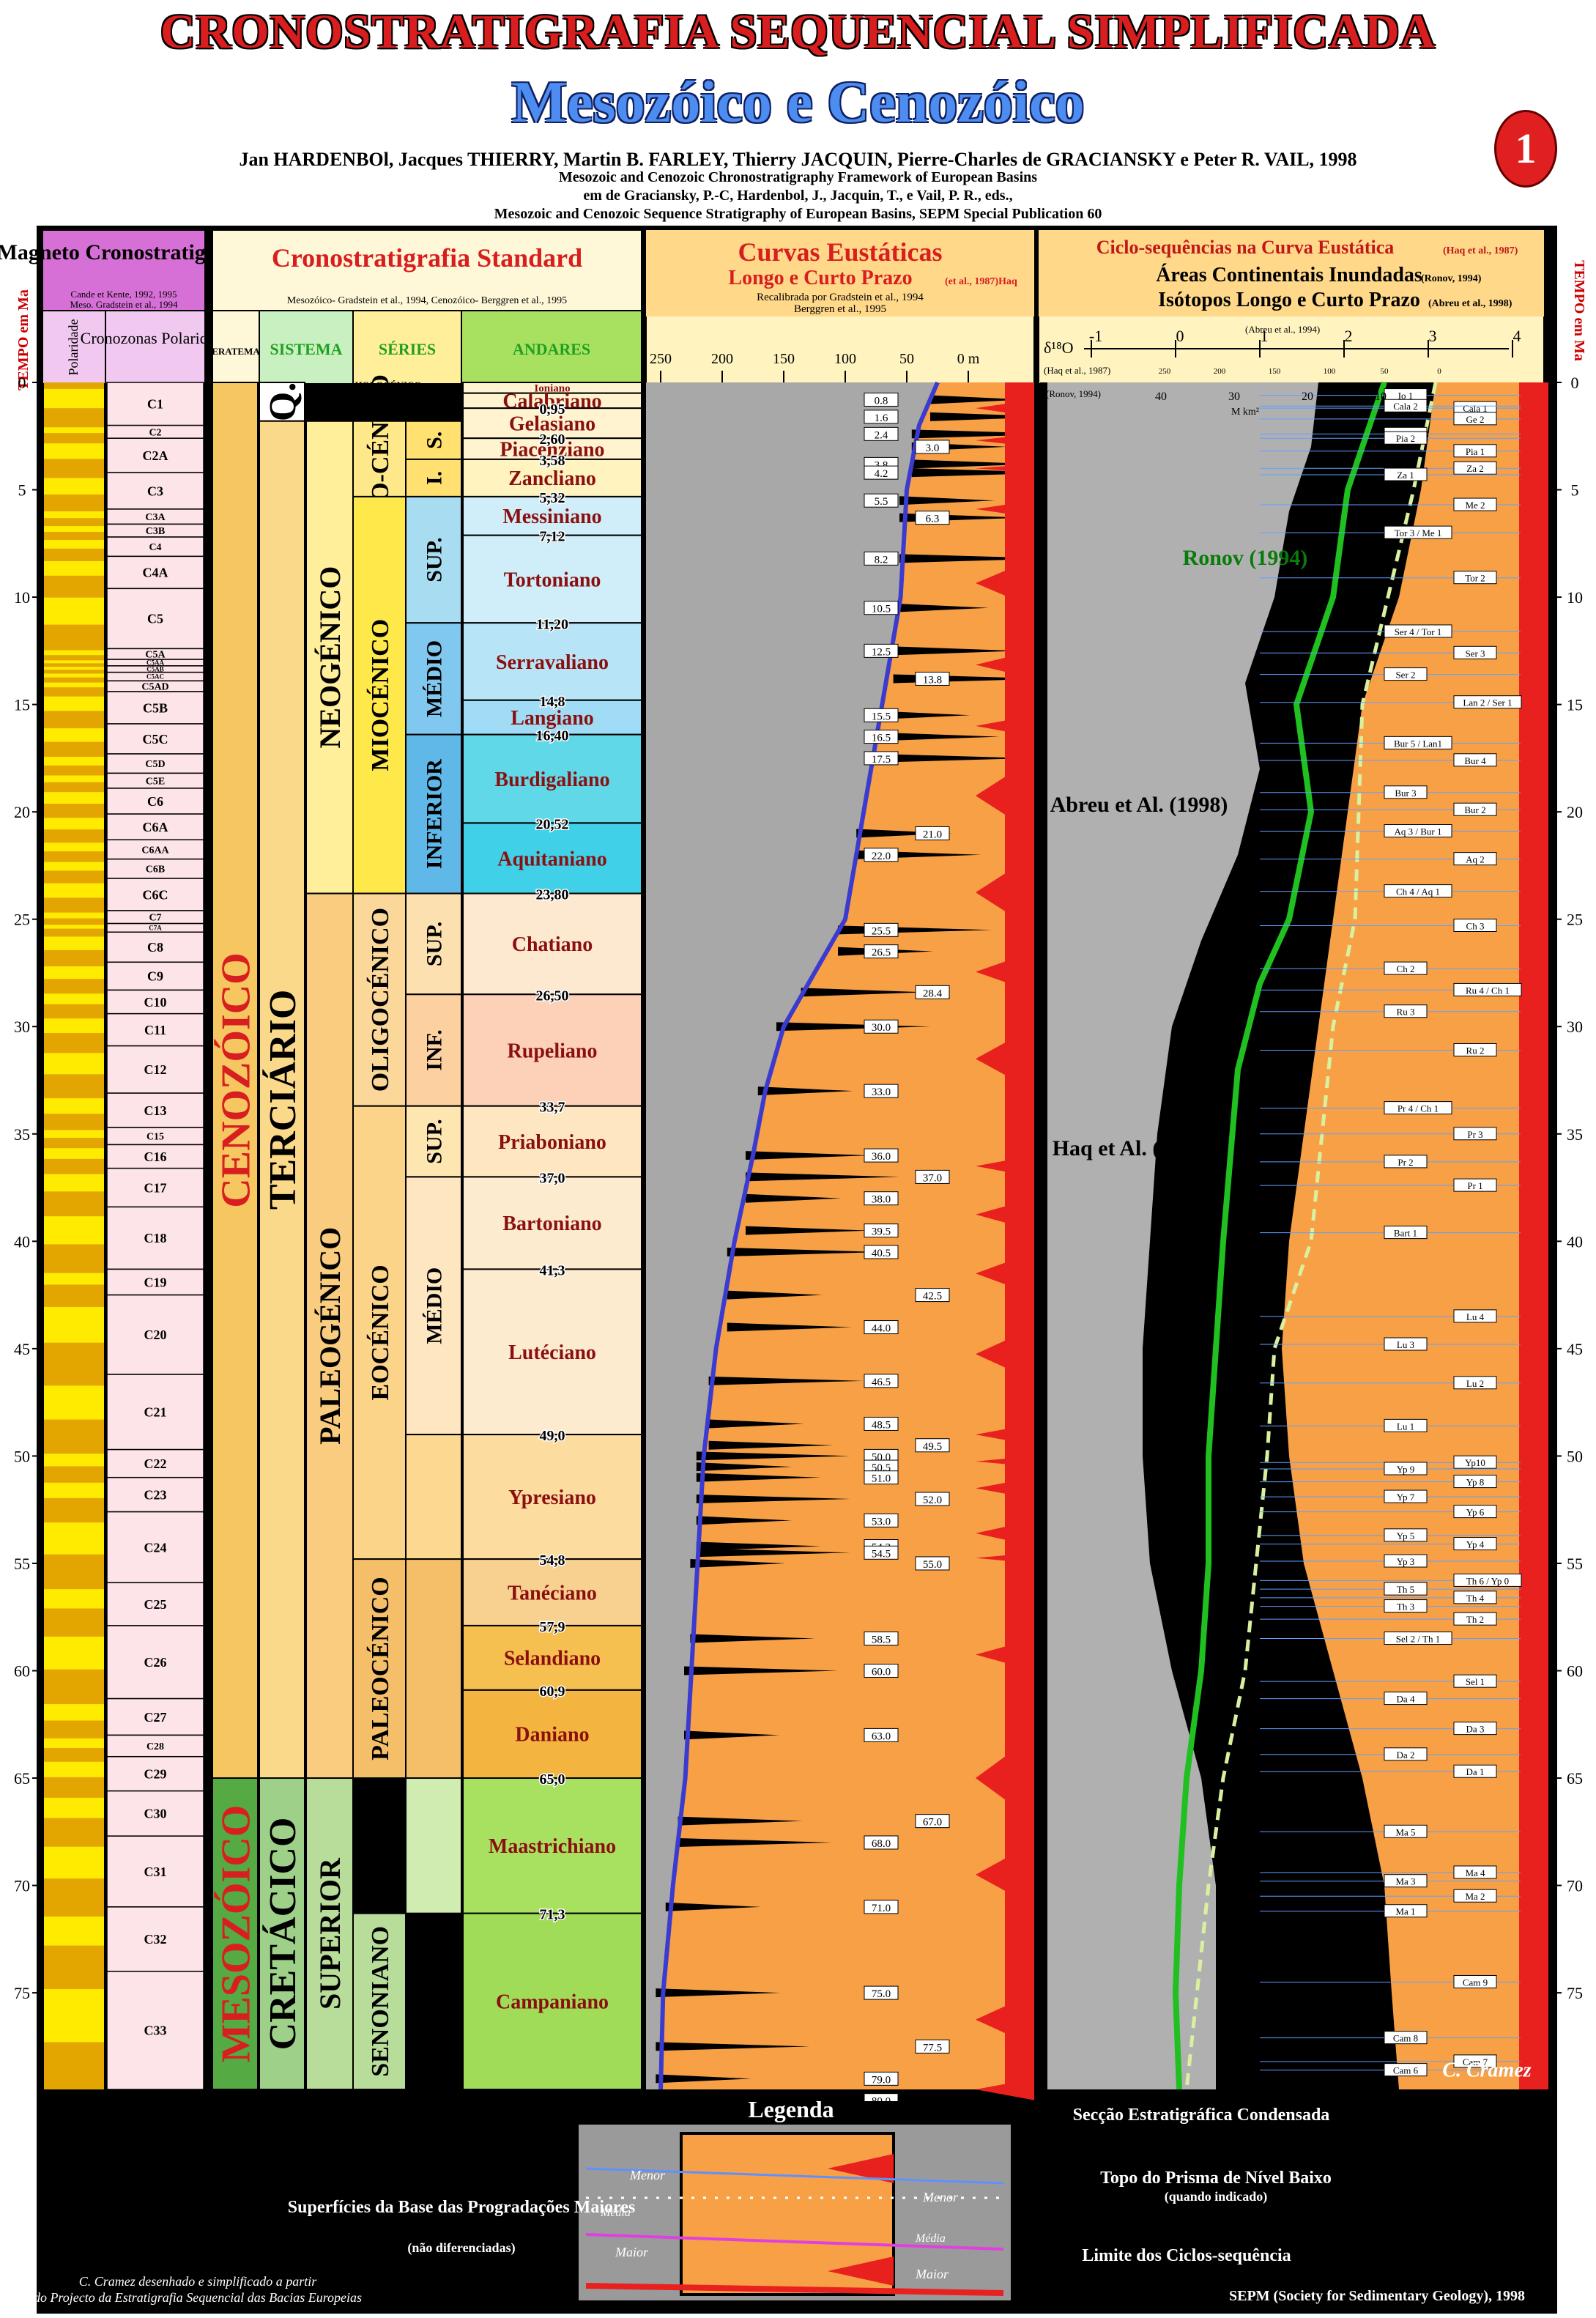 This screenshot has height=2318, width=1596. Describe the element at coordinates (380, 1332) in the screenshot. I see `series-band-label: EOCÉNICO` at that location.